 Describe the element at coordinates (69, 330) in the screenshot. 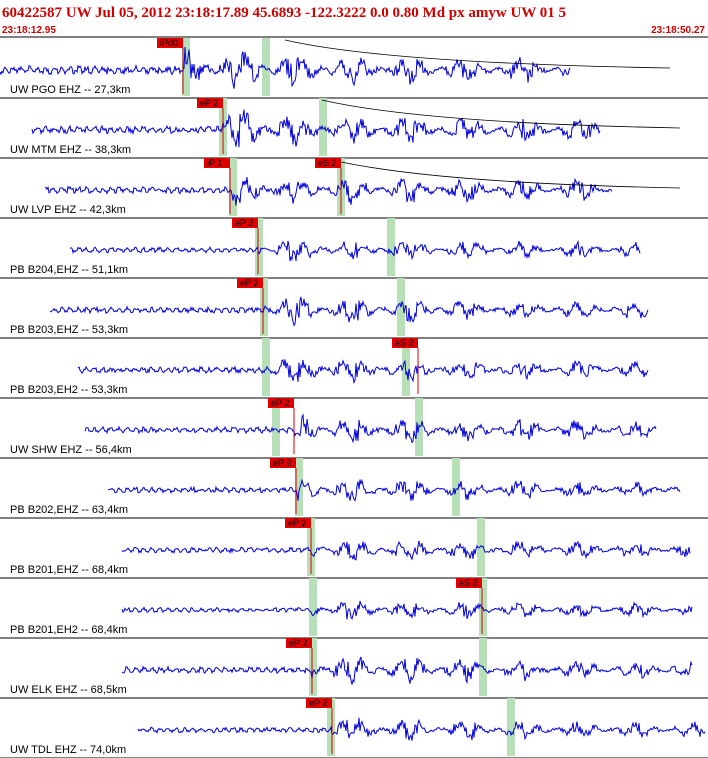

I see `trace-label: PB B203,EHZ -- 53,3km` at that location.